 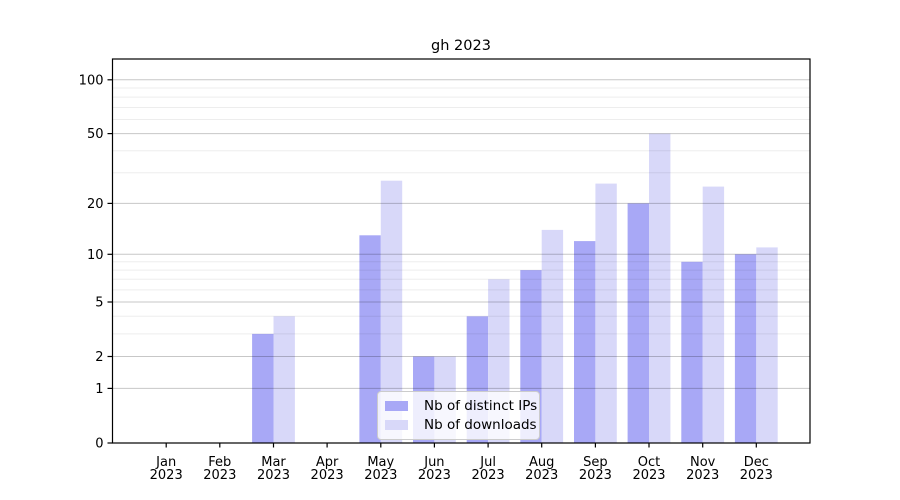 What do you see at coordinates (99, 303) in the screenshot?
I see `y-tick-label: 5` at bounding box center [99, 303].